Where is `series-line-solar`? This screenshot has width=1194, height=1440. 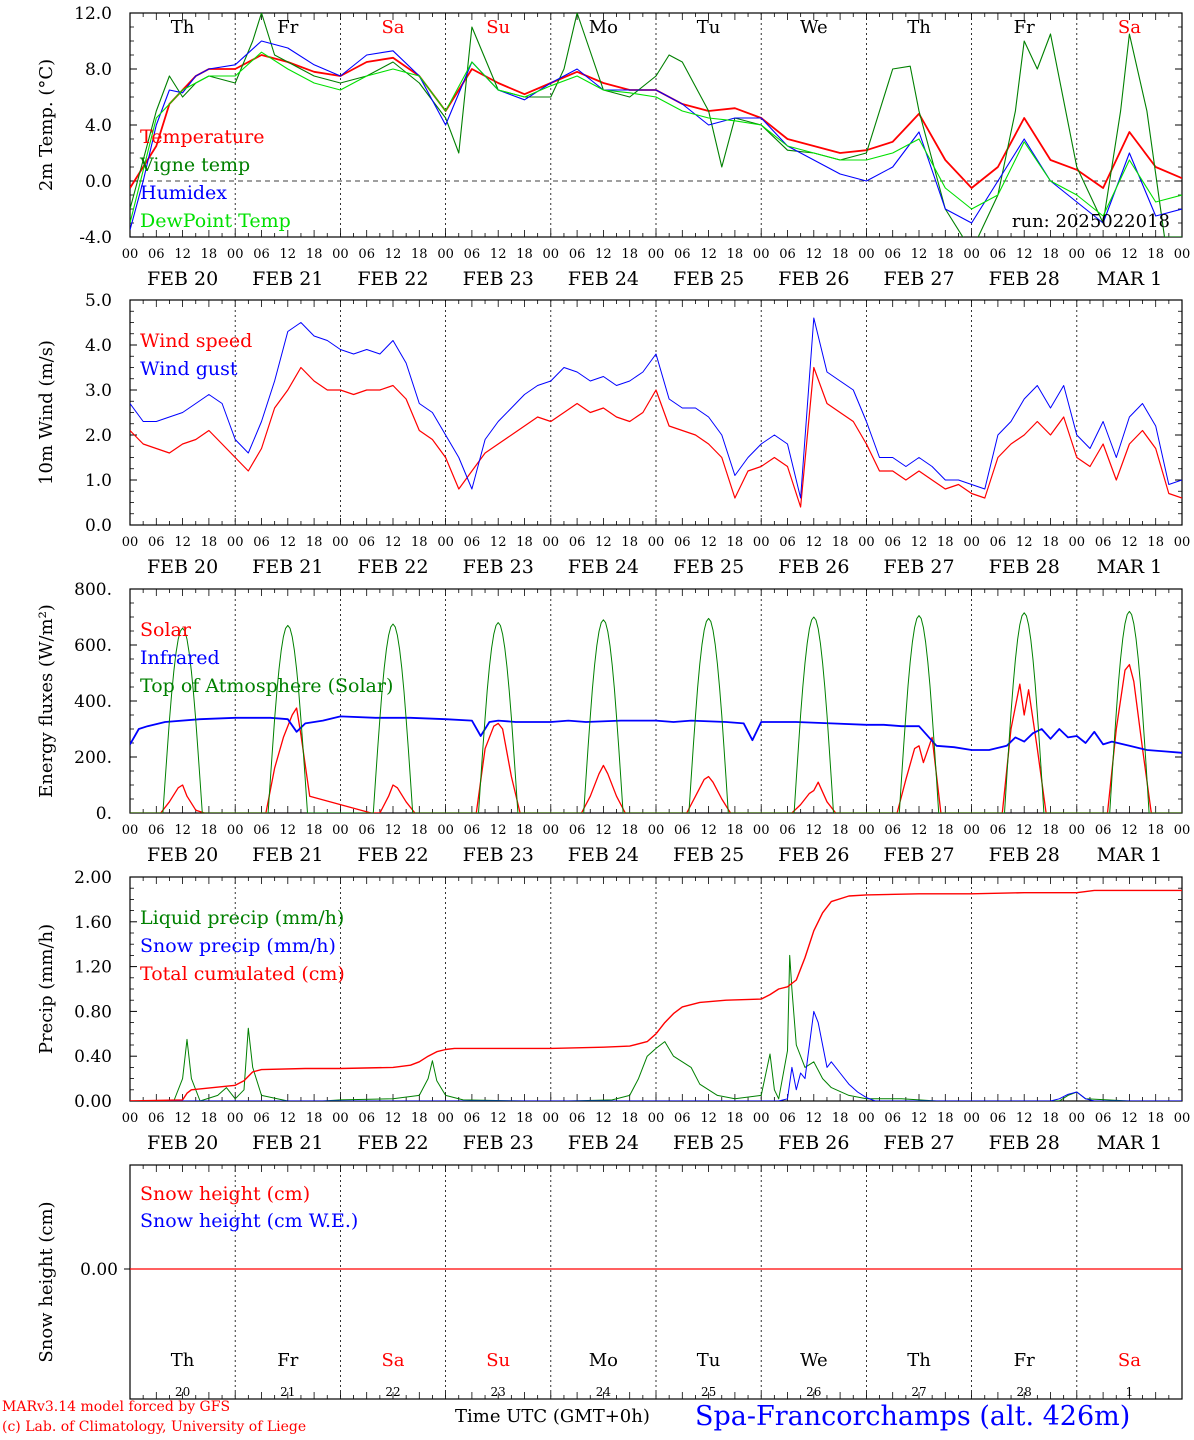 series-line-solar is located at coordinates (656, 738).